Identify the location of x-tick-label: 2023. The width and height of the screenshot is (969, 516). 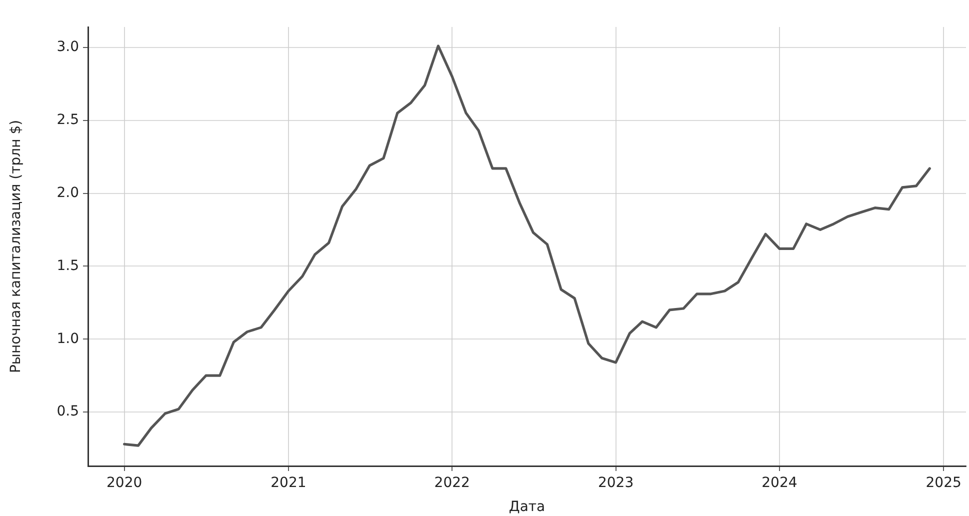
(616, 483).